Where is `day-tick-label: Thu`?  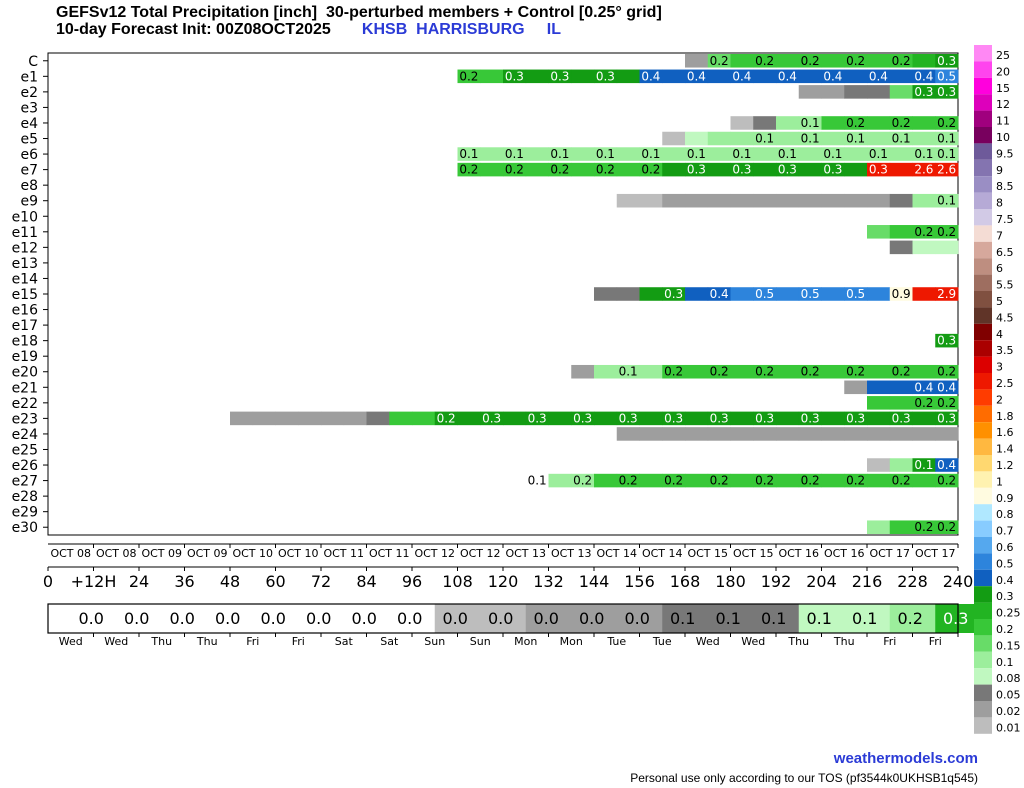 day-tick-label: Thu is located at coordinates (161, 641).